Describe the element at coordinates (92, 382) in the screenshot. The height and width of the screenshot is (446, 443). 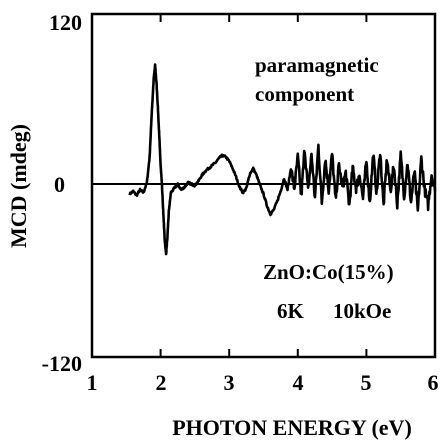
I see `x-tick-label-1: 1` at that location.